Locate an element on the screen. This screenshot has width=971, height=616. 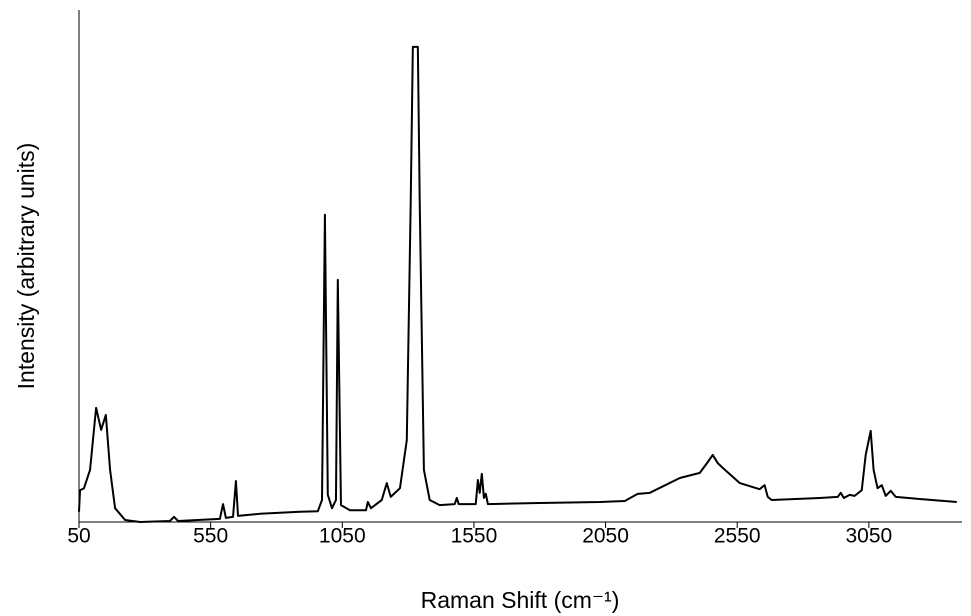
x-tick-label: 2550 is located at coordinates (737, 536).